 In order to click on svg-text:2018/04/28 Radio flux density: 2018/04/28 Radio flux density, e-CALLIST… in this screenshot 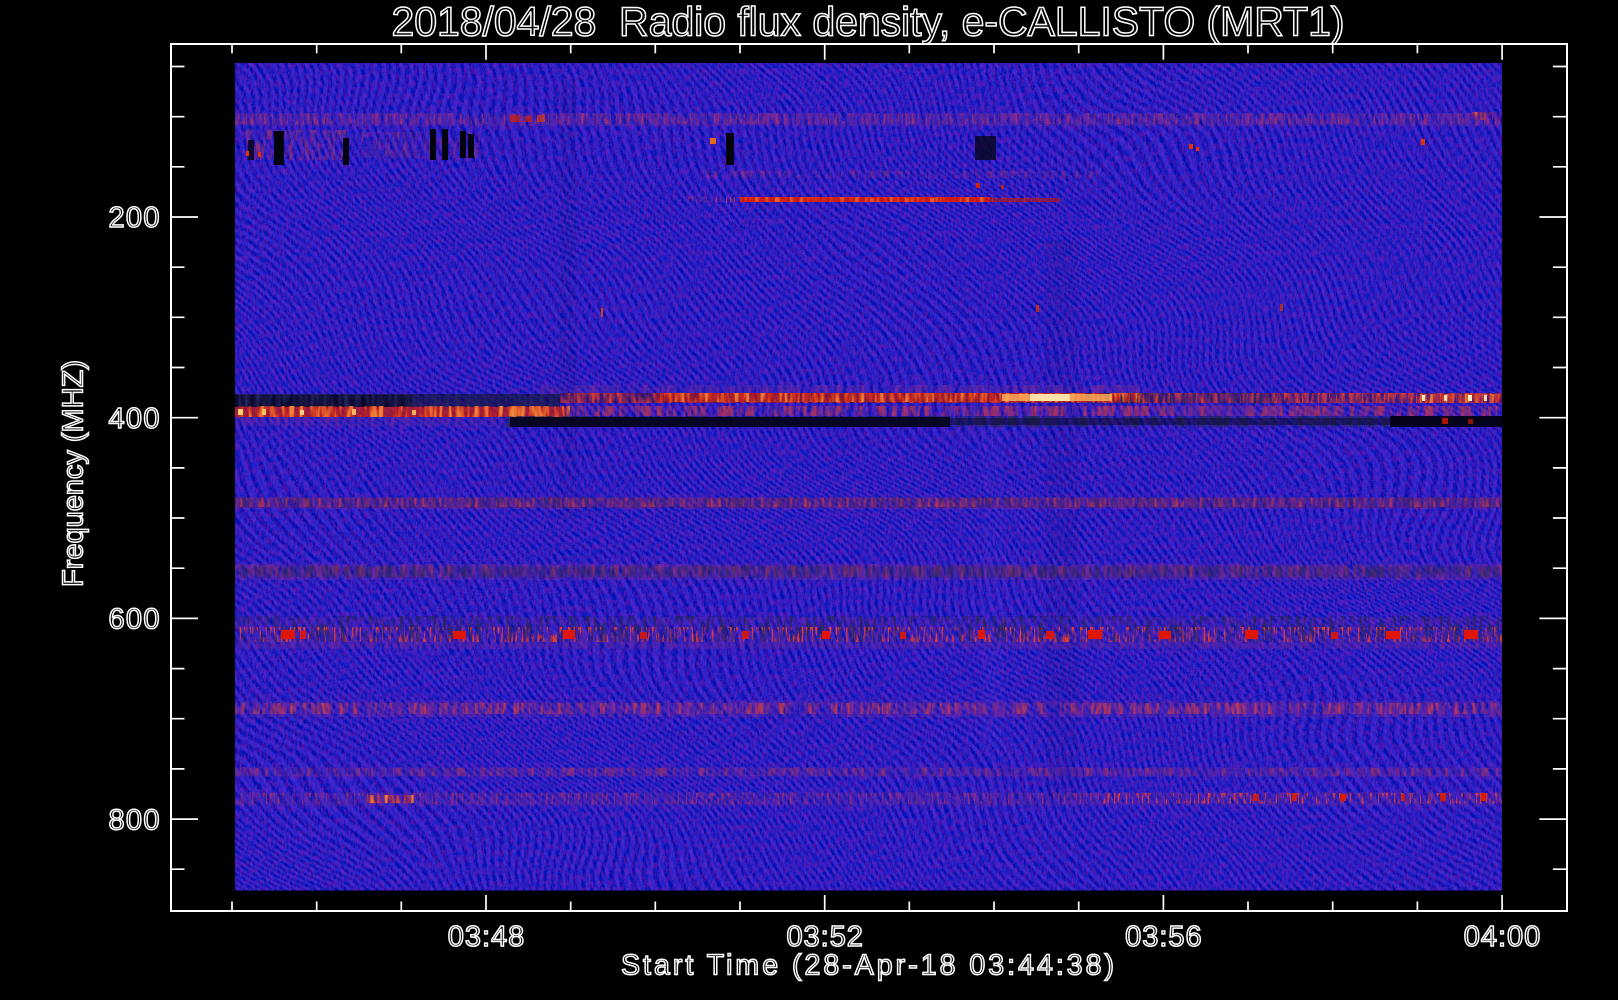, I will do `click(868, 22)`.